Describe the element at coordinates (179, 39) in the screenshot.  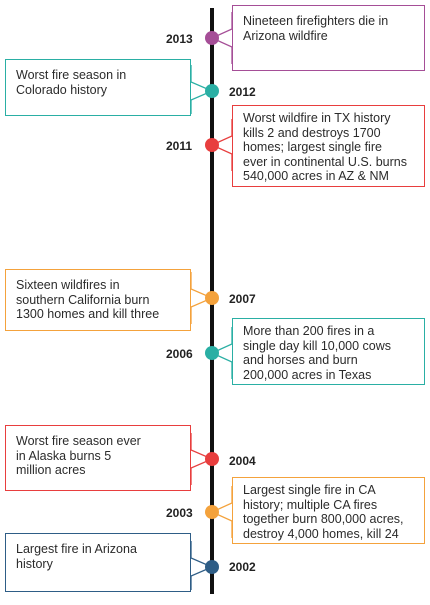
I see `year-label-2013: 2013` at that location.